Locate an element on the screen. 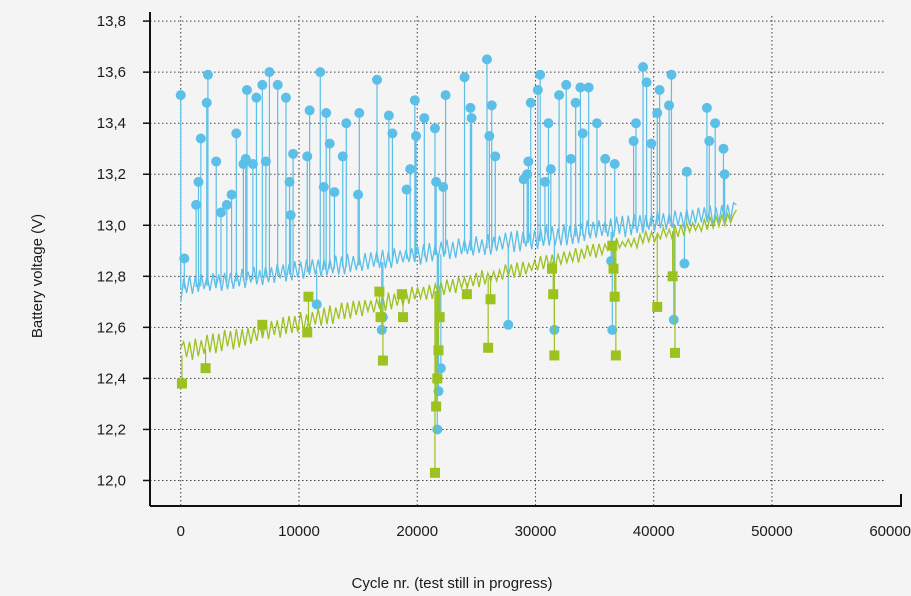  y-tick-label: 12,8 is located at coordinates (111, 276).